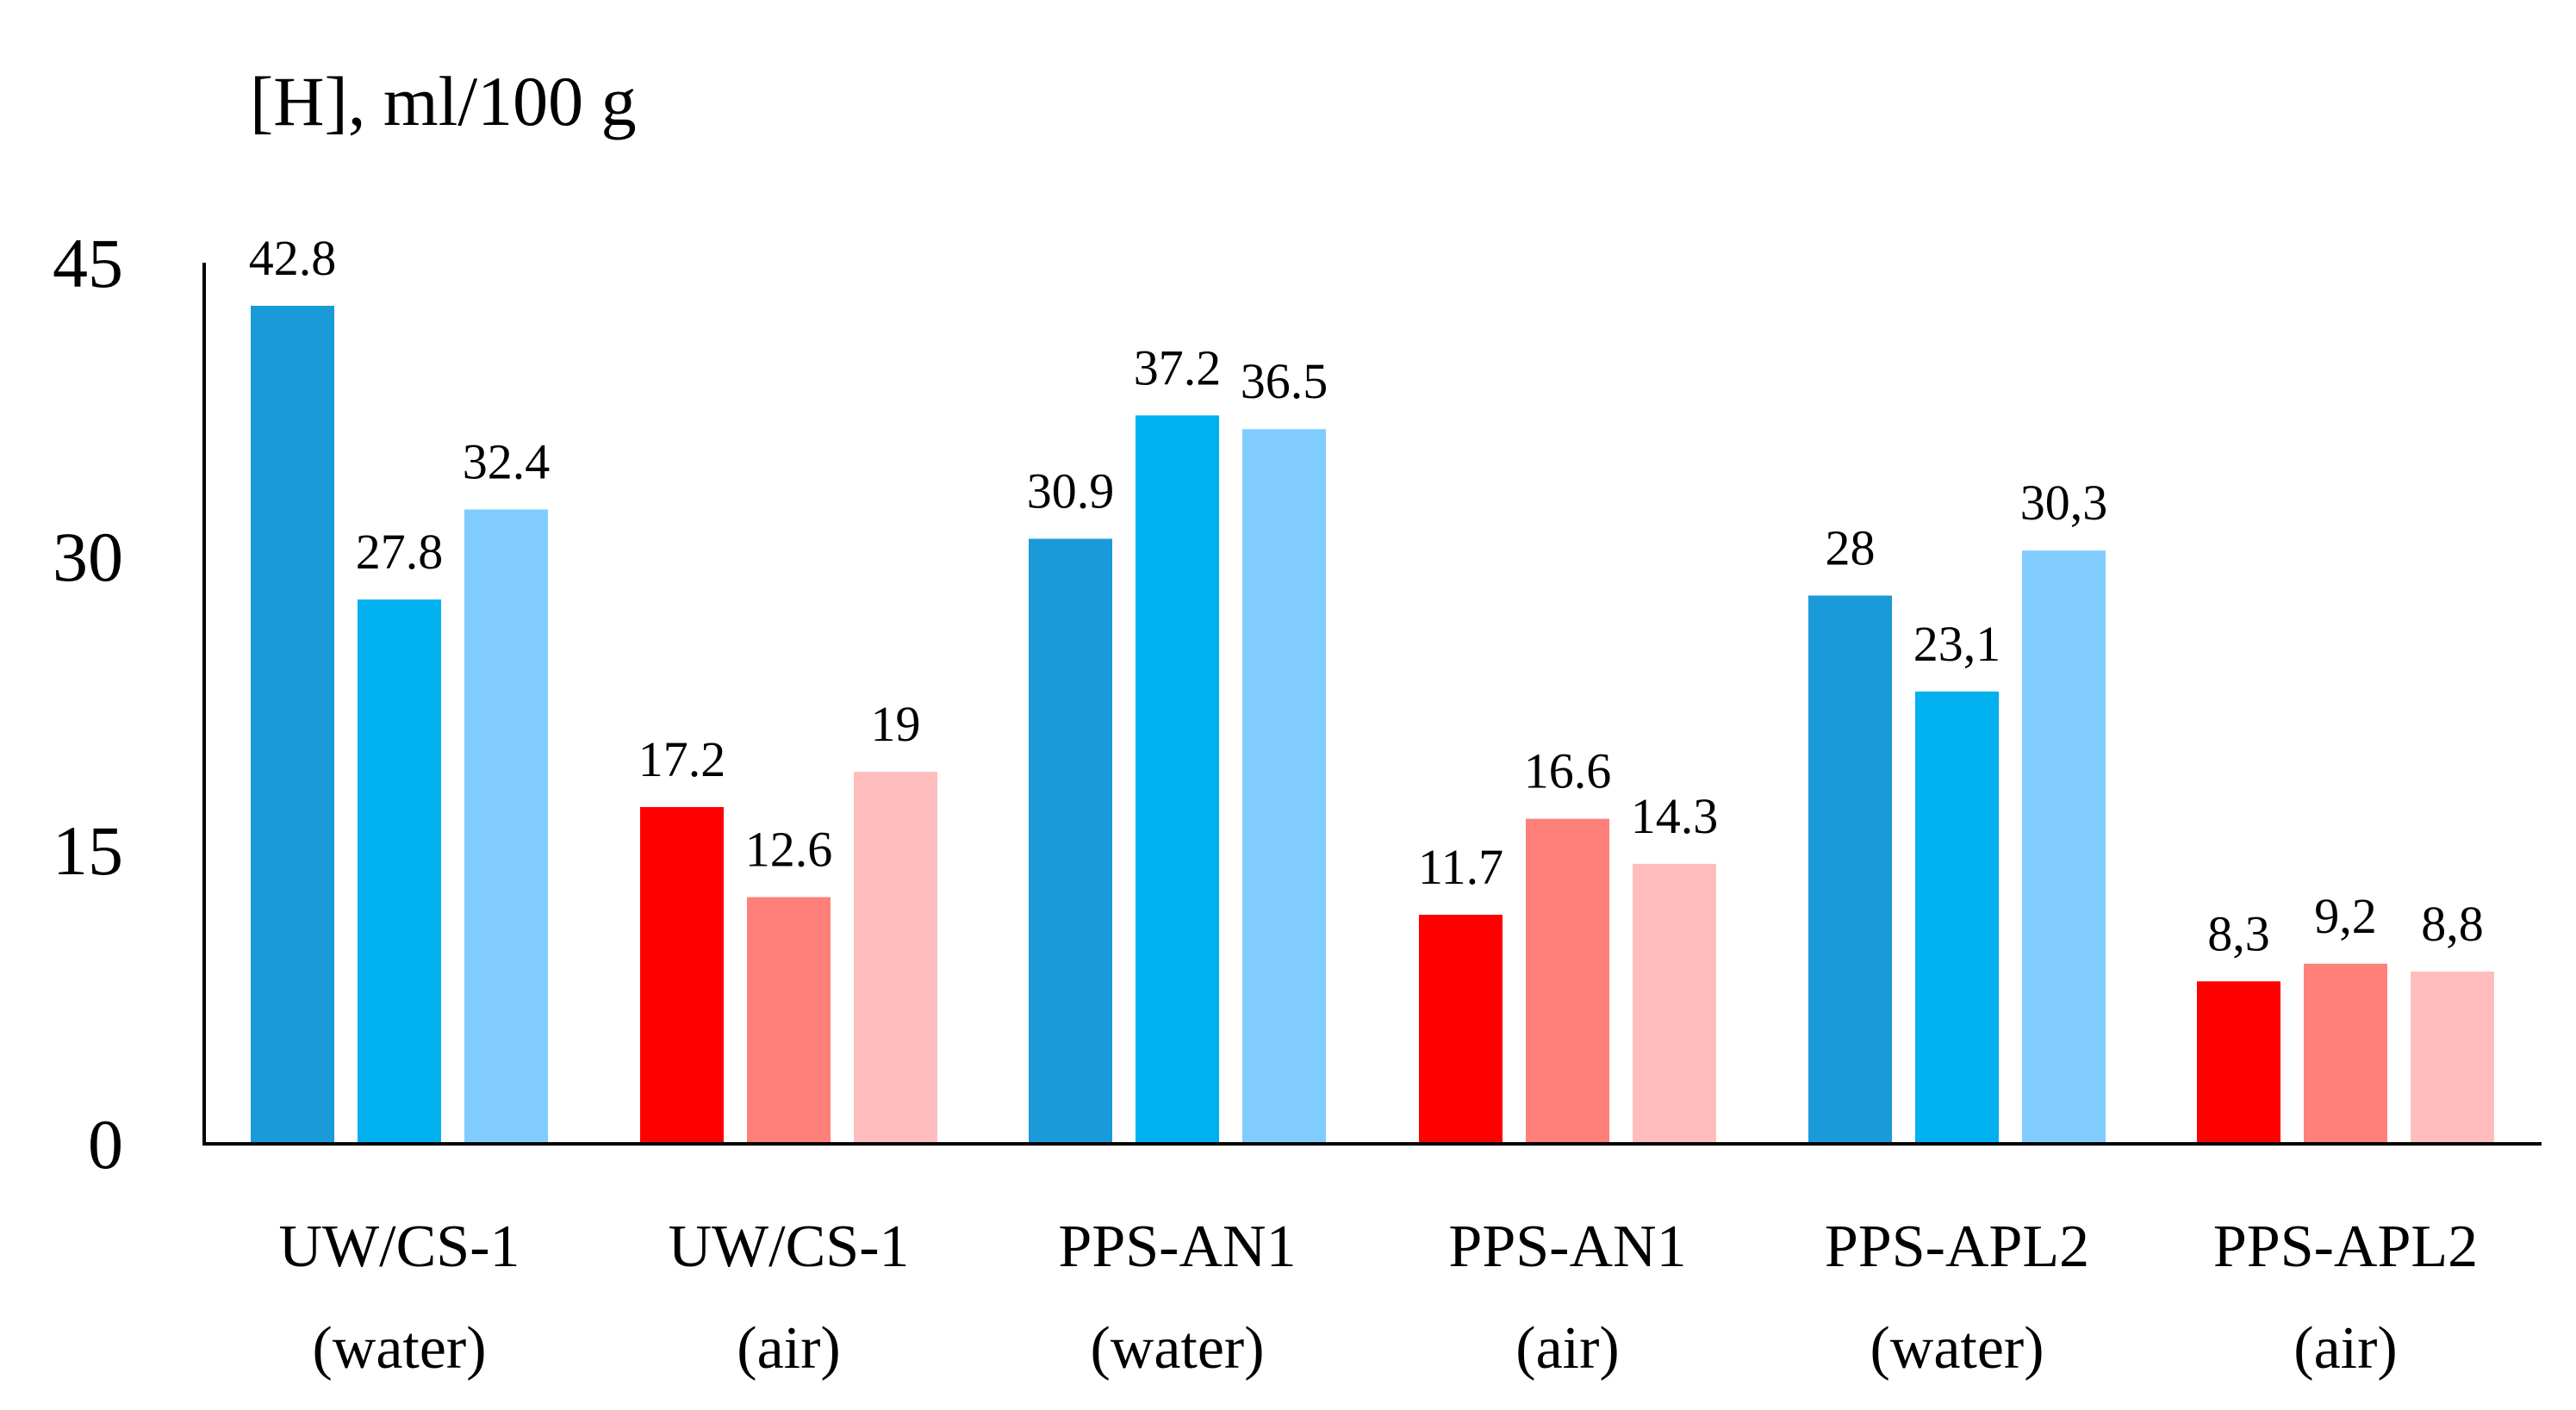 This screenshot has width=2576, height=1410. Describe the element at coordinates (88, 703) in the screenshot. I see `y-axis-ticks: 0 15 30 45` at that location.